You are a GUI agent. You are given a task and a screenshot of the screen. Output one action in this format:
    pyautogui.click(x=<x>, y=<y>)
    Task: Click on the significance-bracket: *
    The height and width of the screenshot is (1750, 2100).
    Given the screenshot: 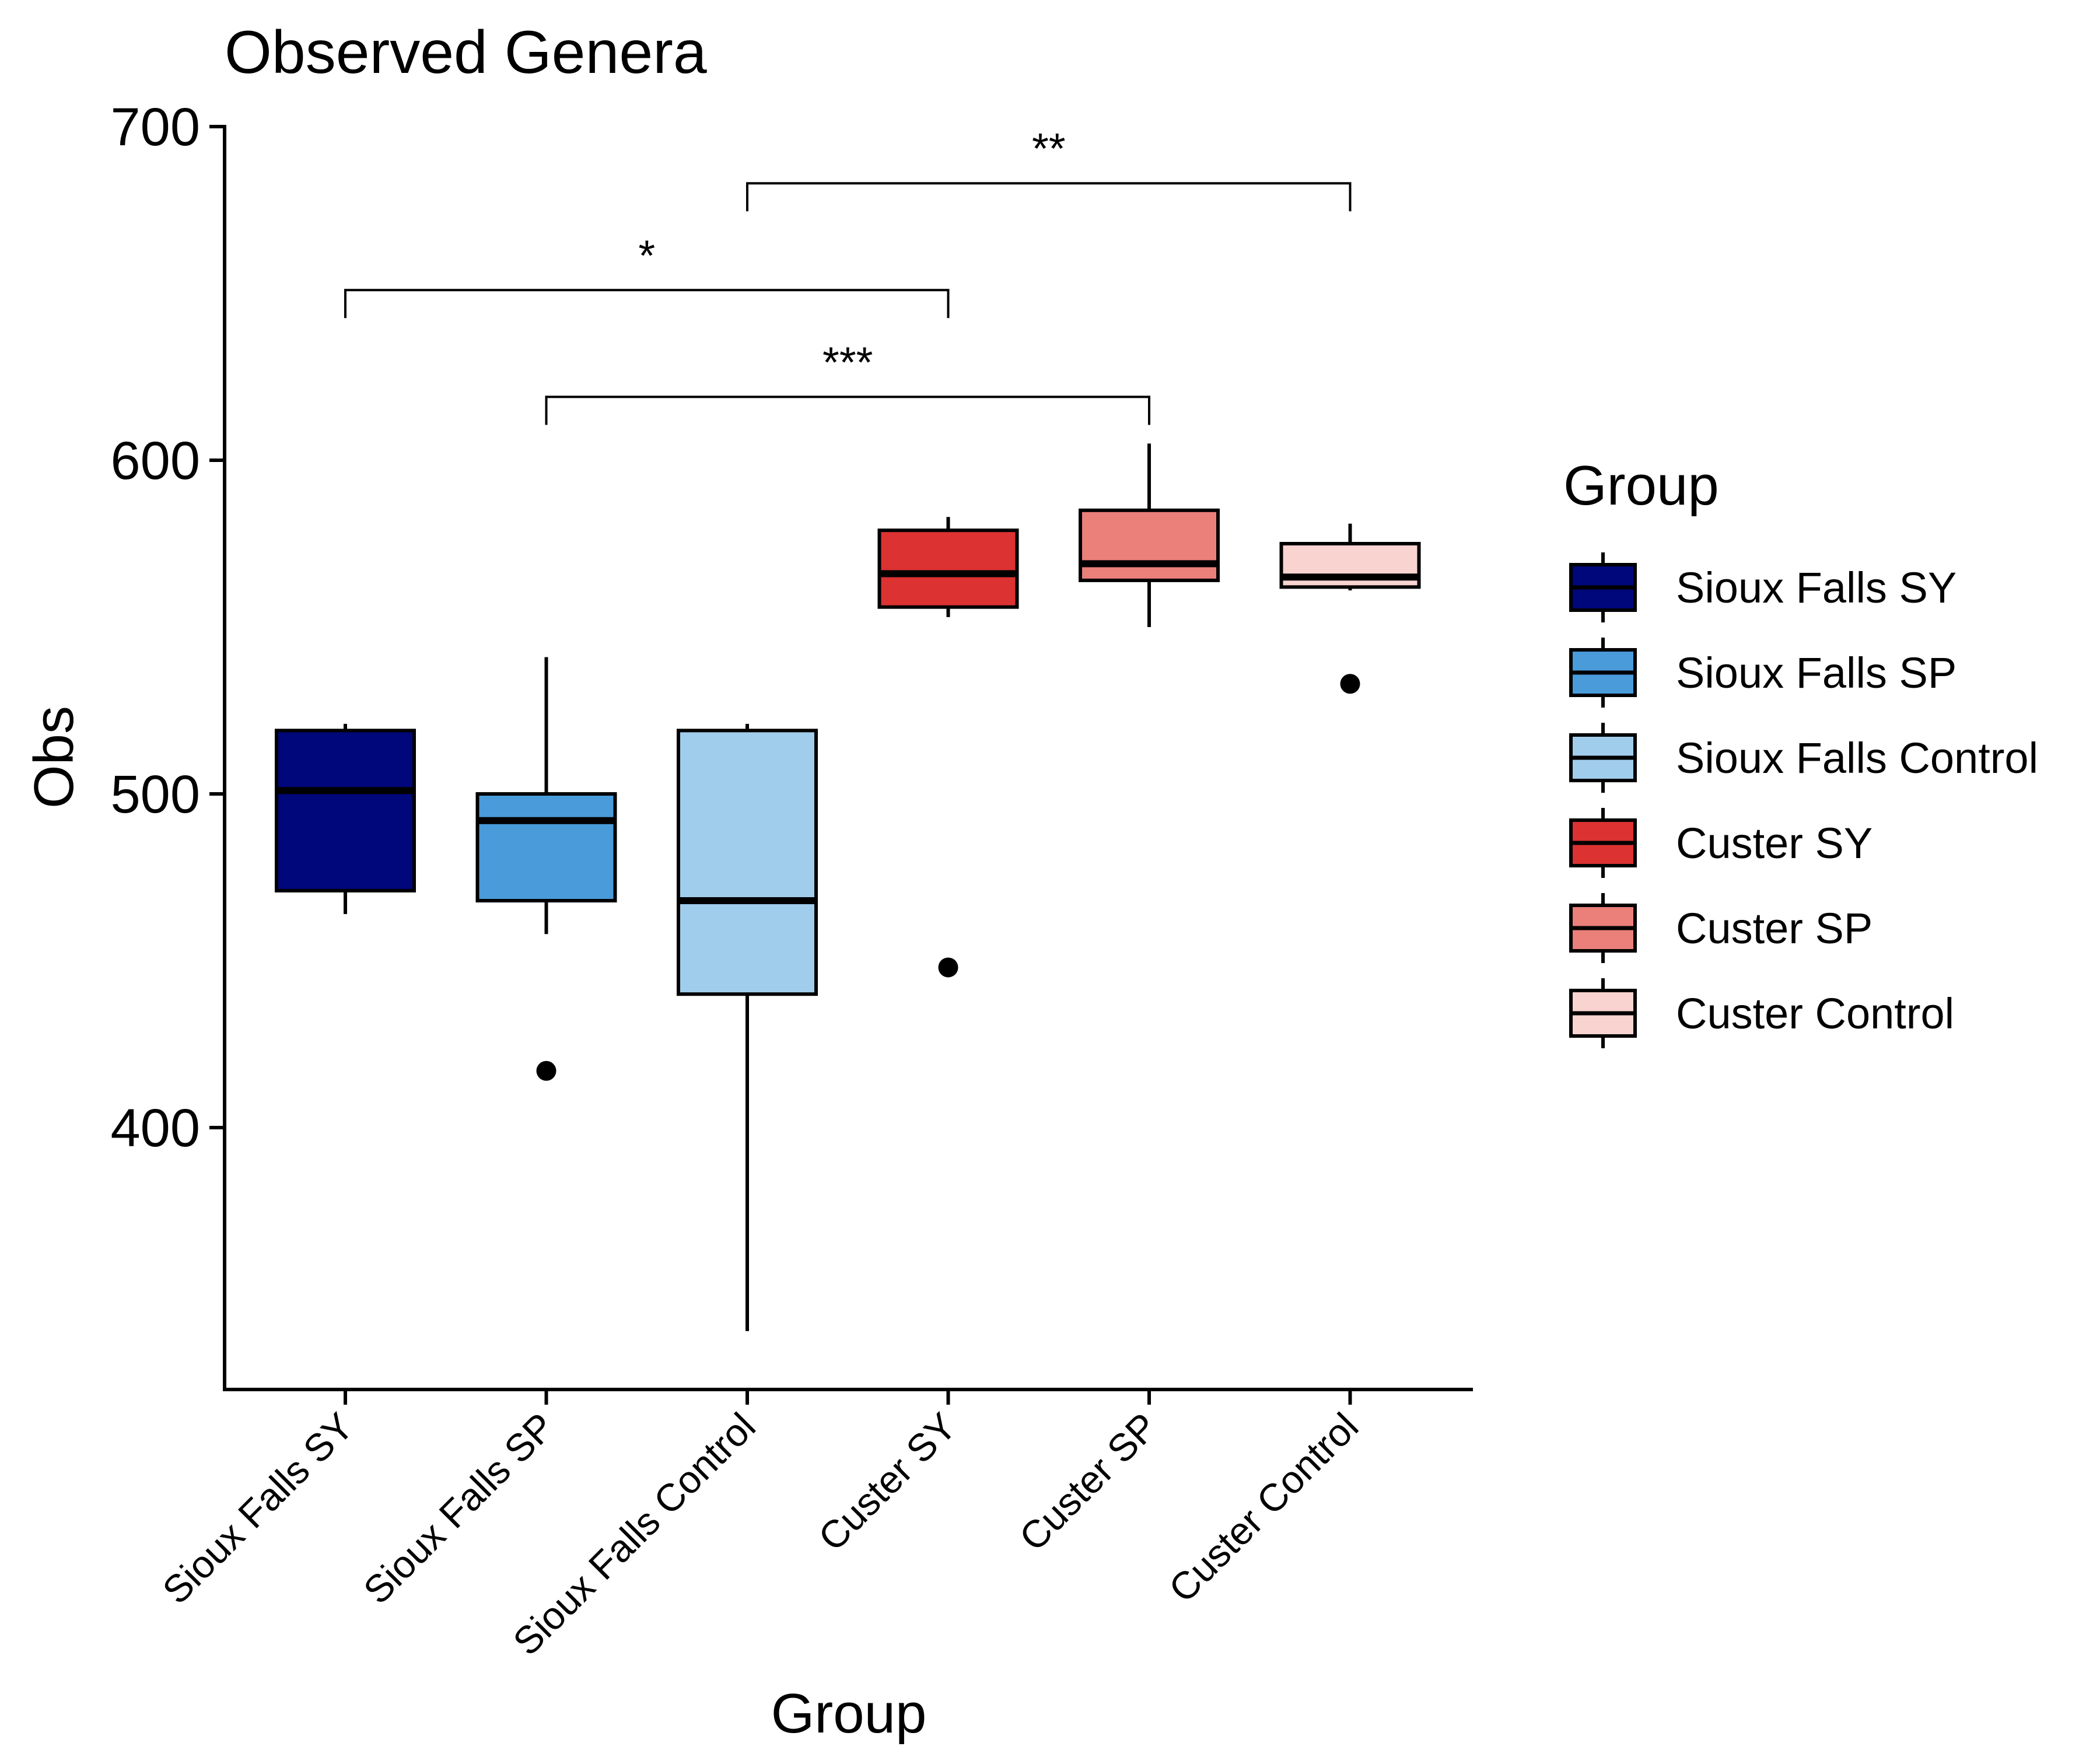 What is the action you would take?
    pyautogui.click(x=647, y=274)
    